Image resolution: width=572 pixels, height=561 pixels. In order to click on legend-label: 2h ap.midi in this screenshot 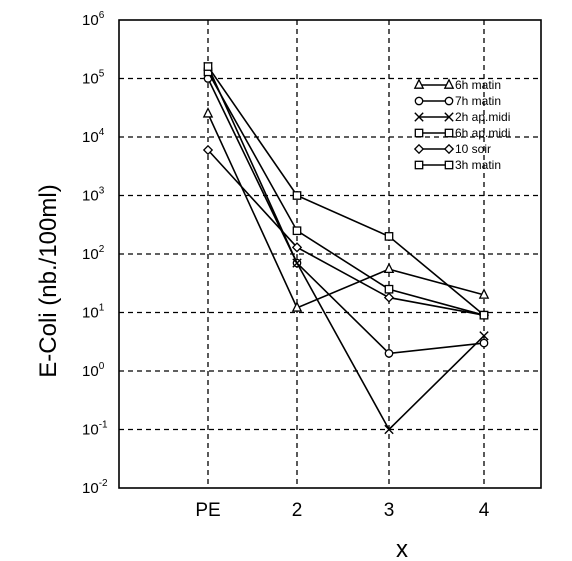, I will do `click(482, 117)`.